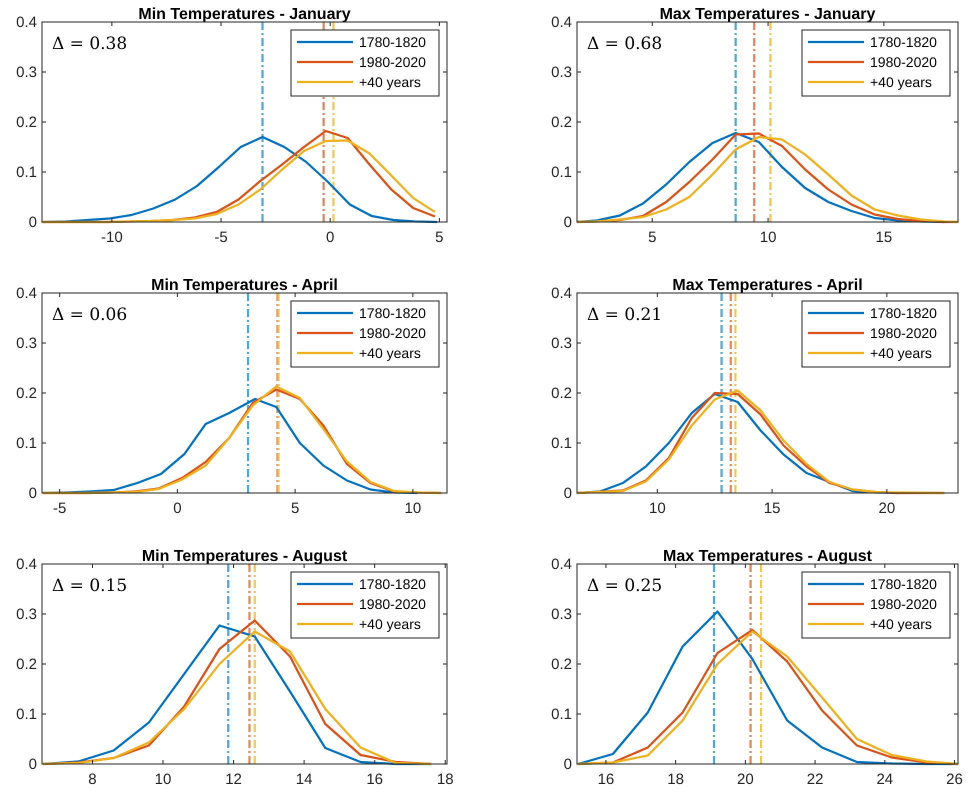  What do you see at coordinates (90, 44) in the screenshot?
I see `annotation: Δ = 0.38` at bounding box center [90, 44].